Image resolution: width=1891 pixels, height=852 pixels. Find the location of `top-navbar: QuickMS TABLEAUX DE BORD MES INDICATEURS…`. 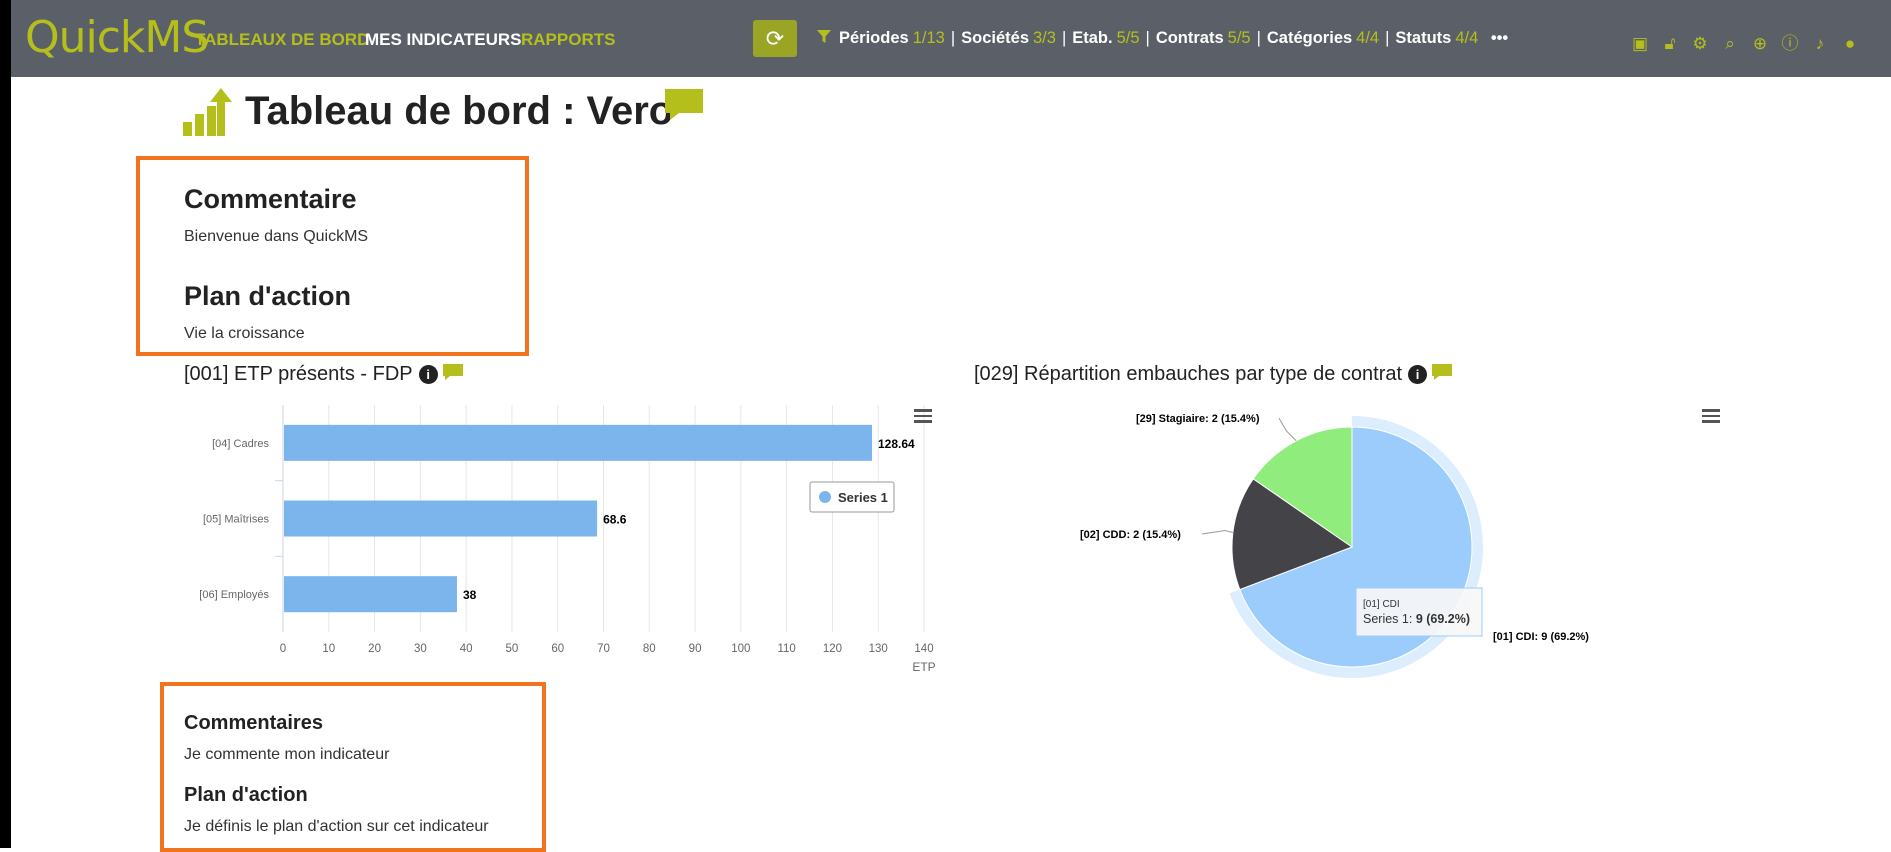

top-navbar: QuickMS TABLEAUX DE BORD MES INDICATEURS… is located at coordinates (951, 38).